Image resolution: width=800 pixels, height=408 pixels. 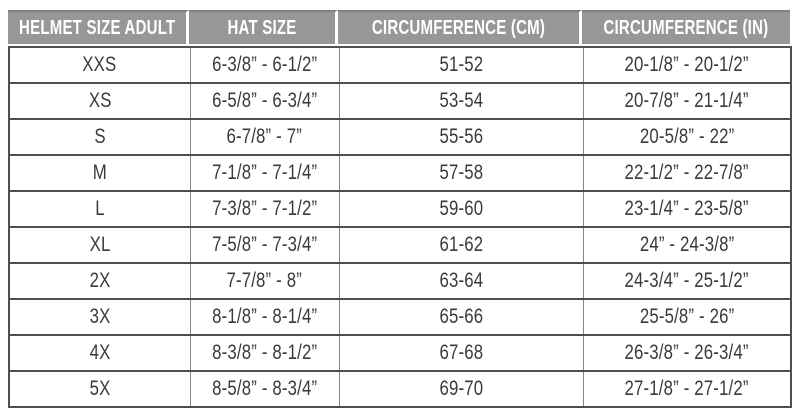 I want to click on cell-text: 7-3/8” - 7-1/2”, so click(x=264, y=208).